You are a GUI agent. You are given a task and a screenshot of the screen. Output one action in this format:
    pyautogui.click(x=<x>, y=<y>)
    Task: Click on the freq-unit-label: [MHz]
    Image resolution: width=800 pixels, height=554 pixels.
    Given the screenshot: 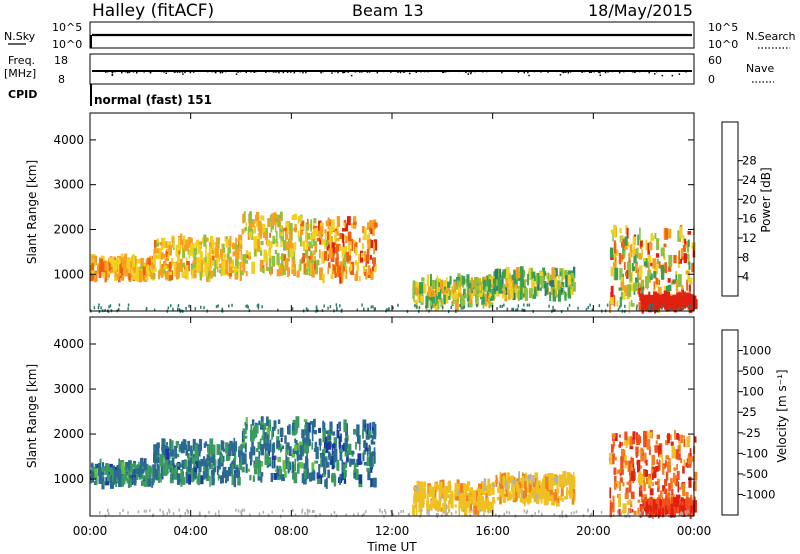 What is the action you would take?
    pyautogui.click(x=20, y=73)
    